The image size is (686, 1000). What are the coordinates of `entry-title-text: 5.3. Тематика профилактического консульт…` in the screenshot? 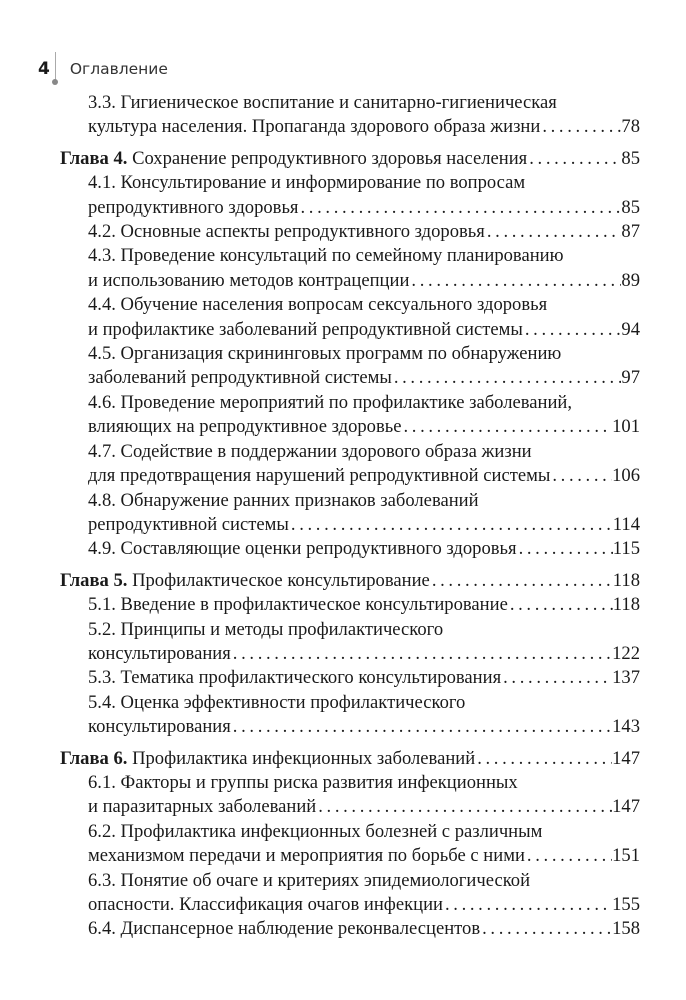 It's located at (295, 678).